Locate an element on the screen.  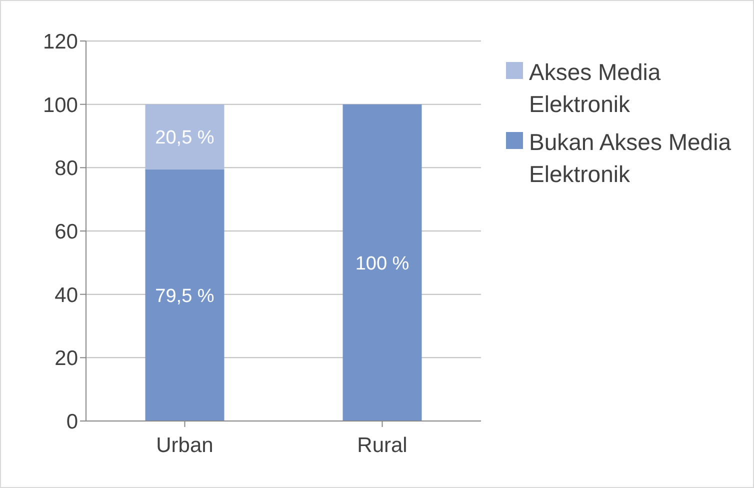
y-tick-label: 40 is located at coordinates (66, 295).